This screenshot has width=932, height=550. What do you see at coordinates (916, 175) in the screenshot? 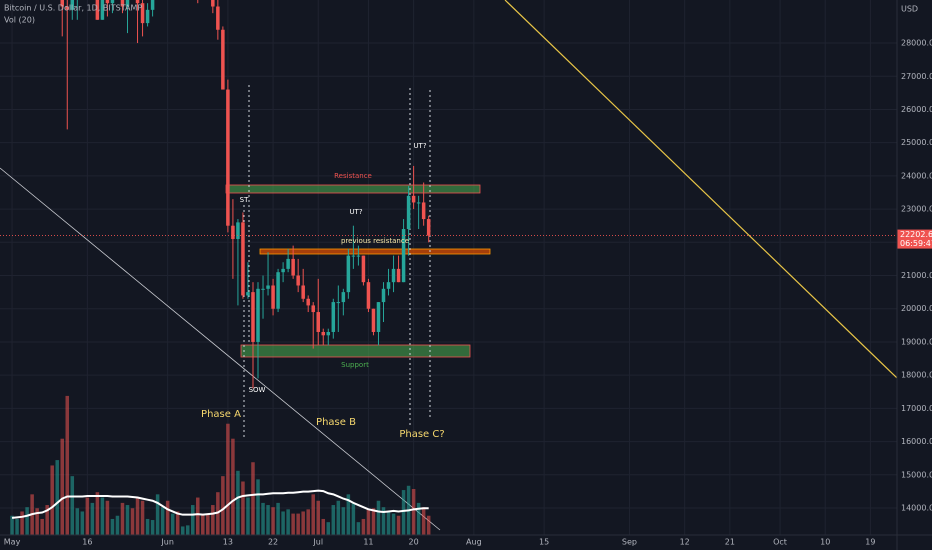
I see `y-tick-label: 24000.00` at bounding box center [916, 175].